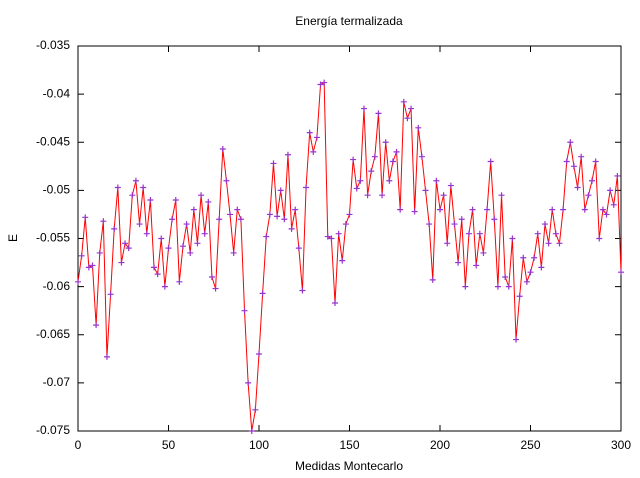  What do you see at coordinates (259, 445) in the screenshot?
I see `x-tick-label: 100` at bounding box center [259, 445].